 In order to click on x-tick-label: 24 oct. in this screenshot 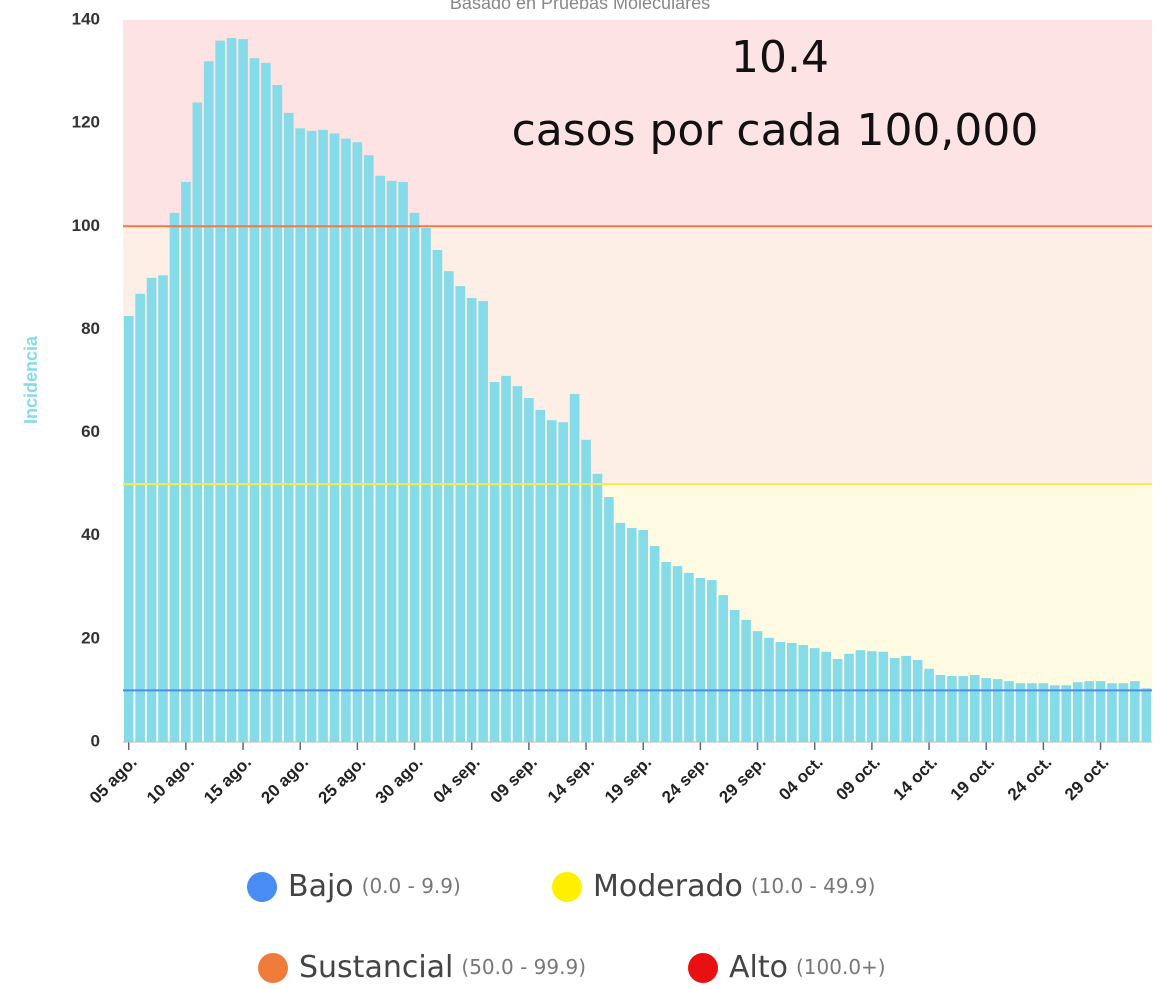, I will do `click(1030, 779)`.